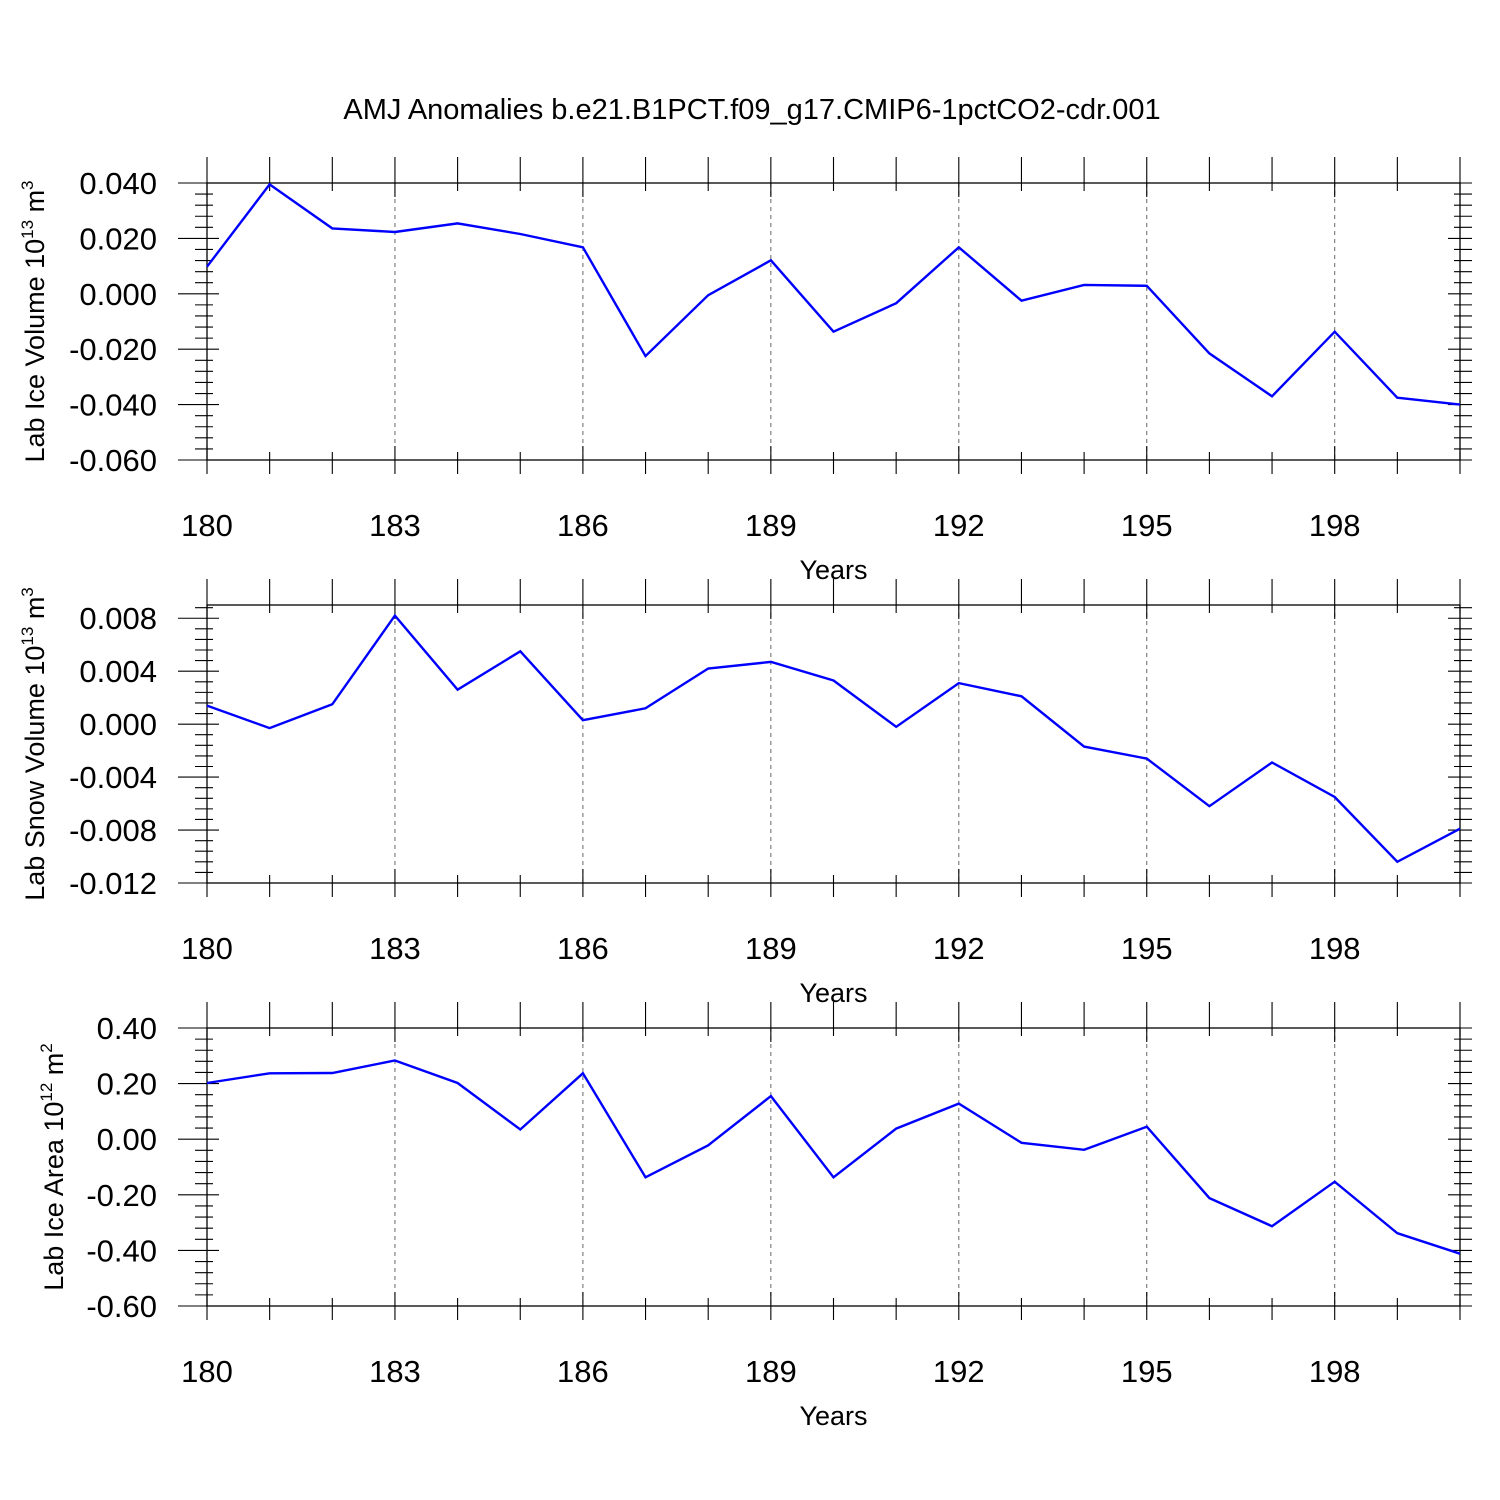  Describe the element at coordinates (113, 405) in the screenshot. I see `y-tick-label: -0.040` at that location.